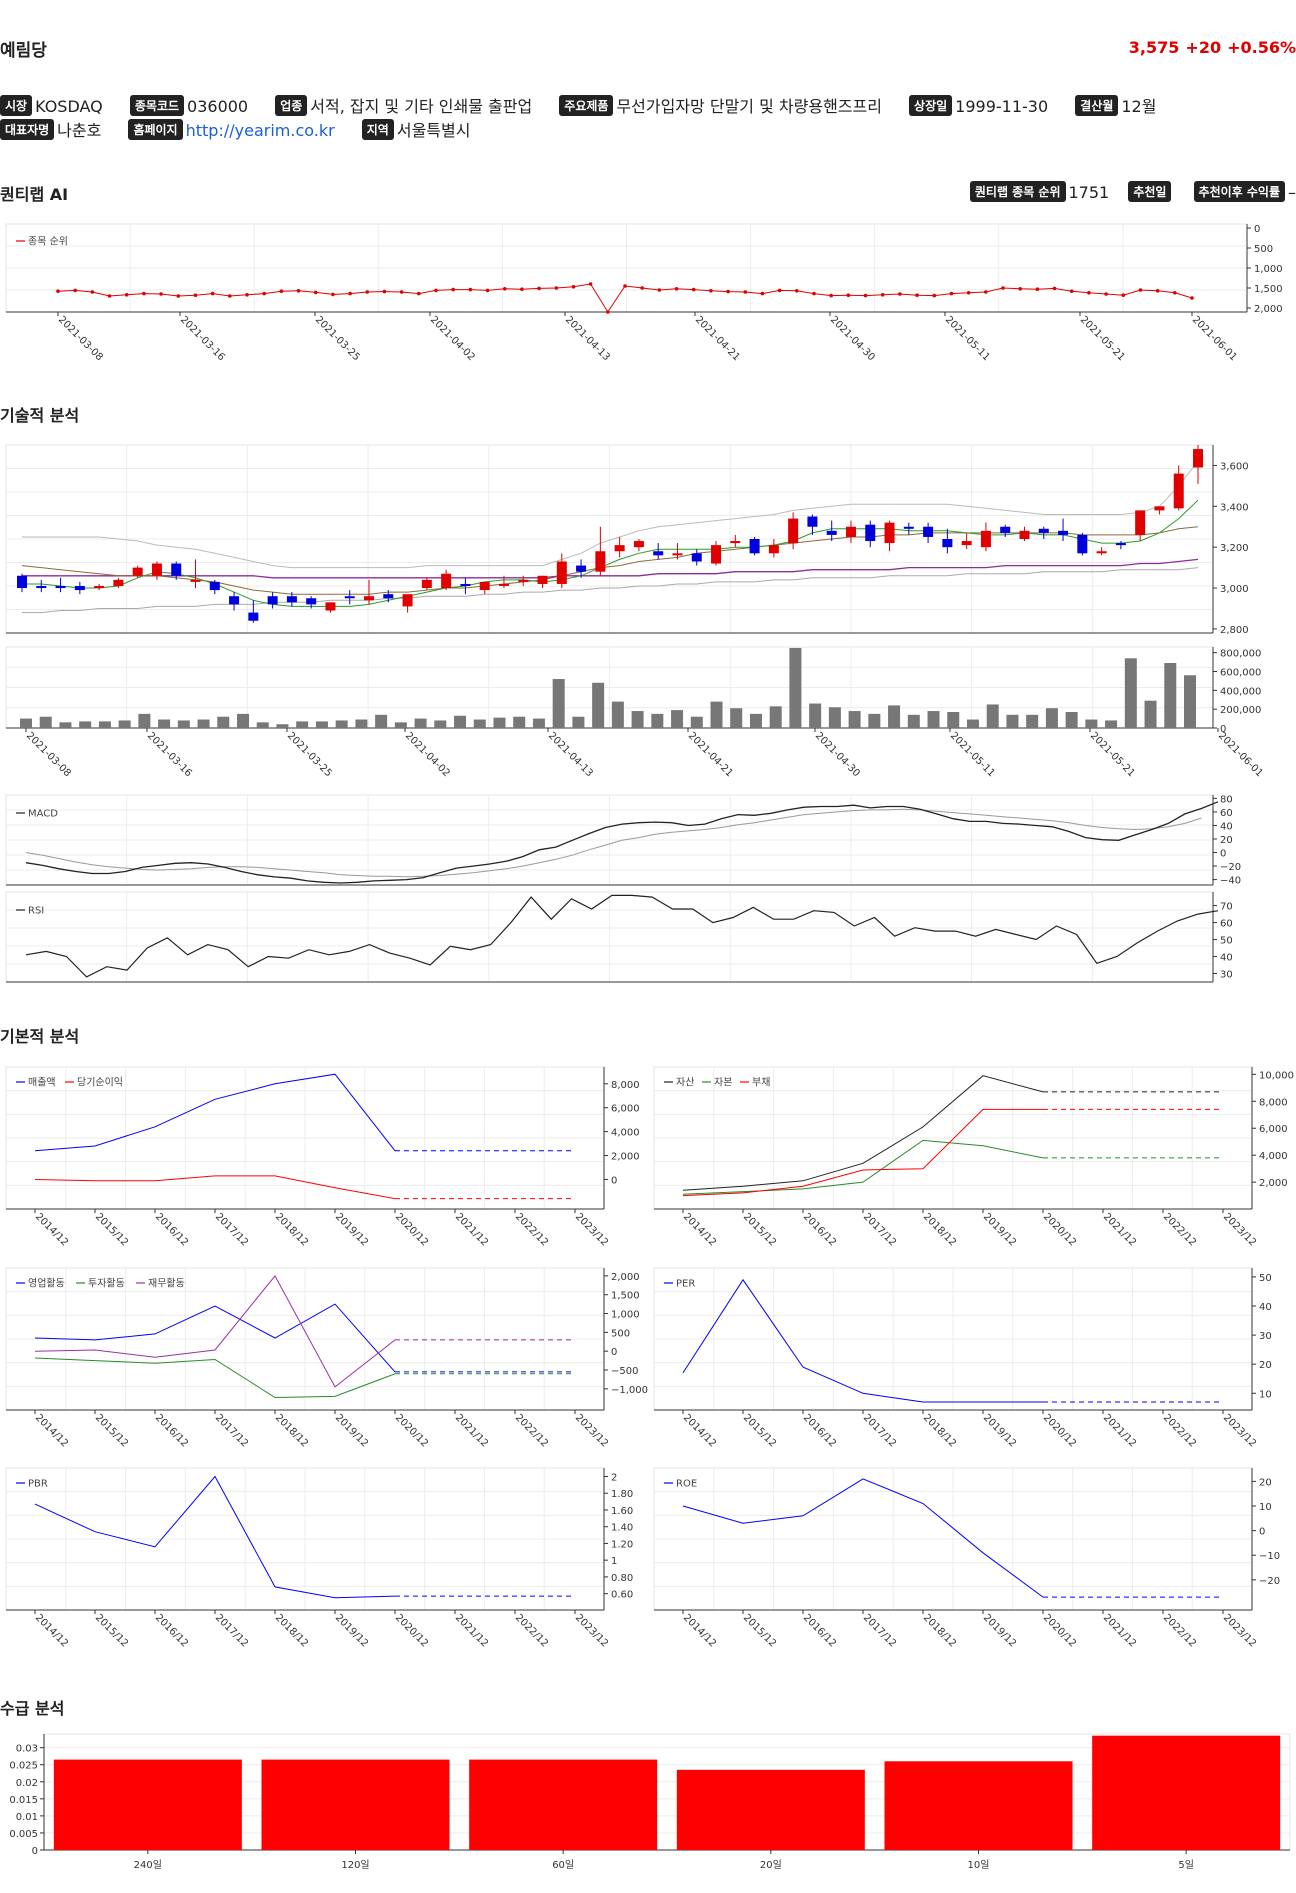  I want to click on rsi-line, so click(622, 936).